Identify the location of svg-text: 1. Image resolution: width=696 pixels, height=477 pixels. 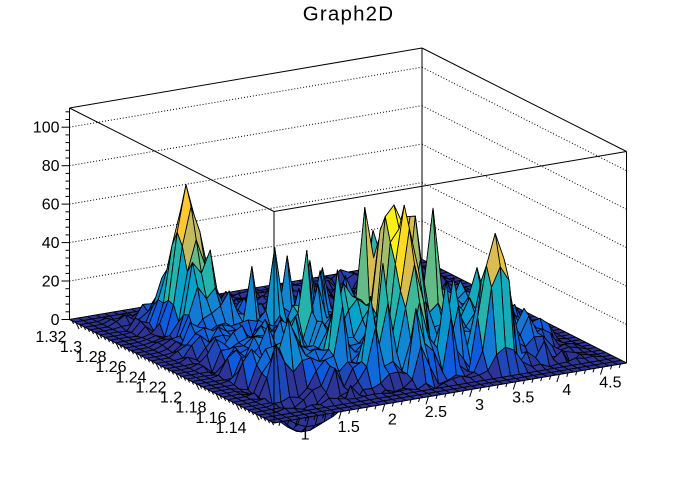
(305, 435).